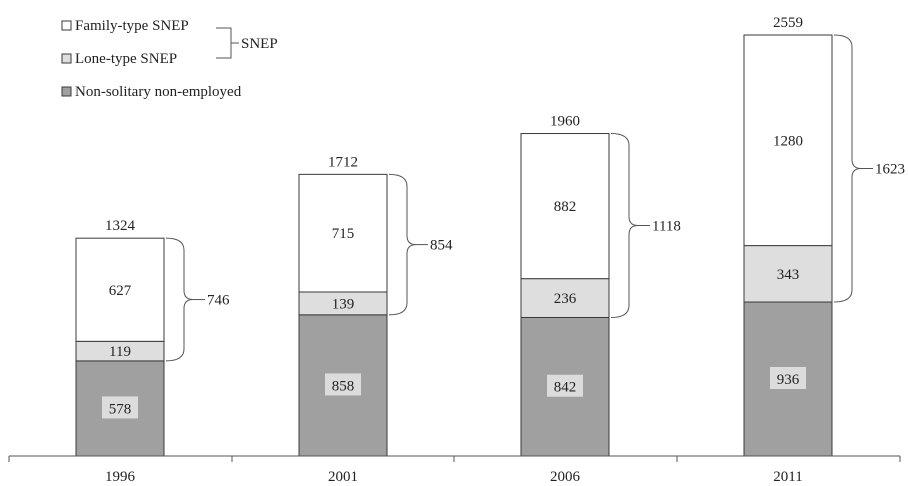 Image resolution: width=908 pixels, height=486 pixels. What do you see at coordinates (259, 44) in the screenshot?
I see `legend-snep-group-label: SNEP` at bounding box center [259, 44].